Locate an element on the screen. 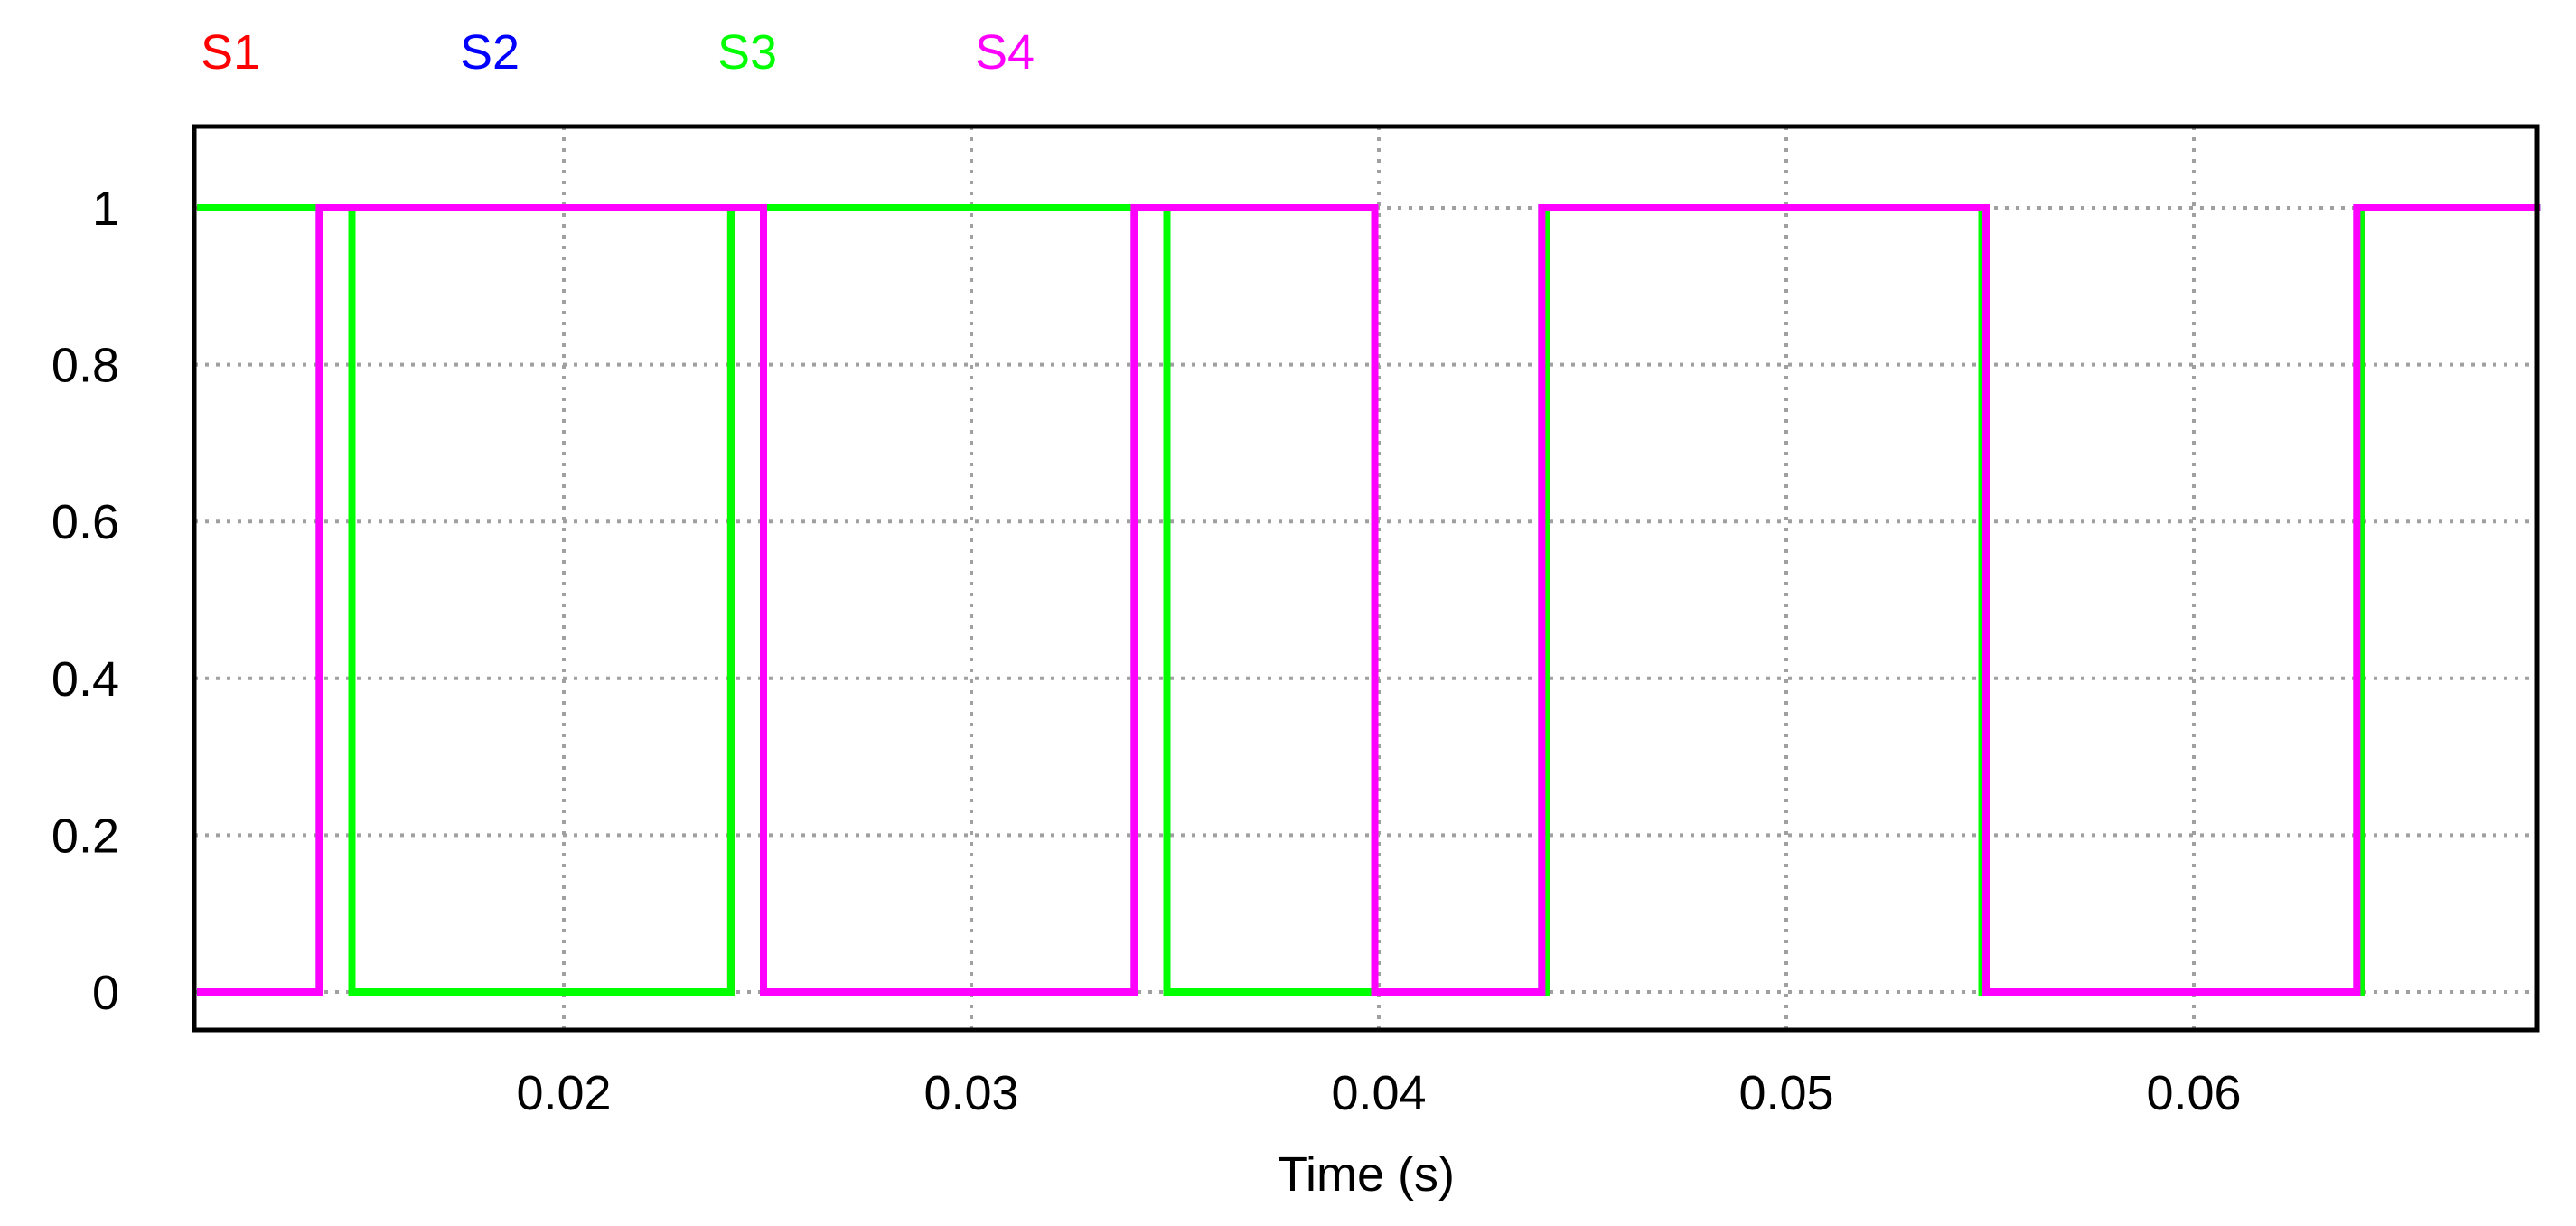 This screenshot has height=1226, width=2576. x-tick-label: 0.04 is located at coordinates (1378, 1093).